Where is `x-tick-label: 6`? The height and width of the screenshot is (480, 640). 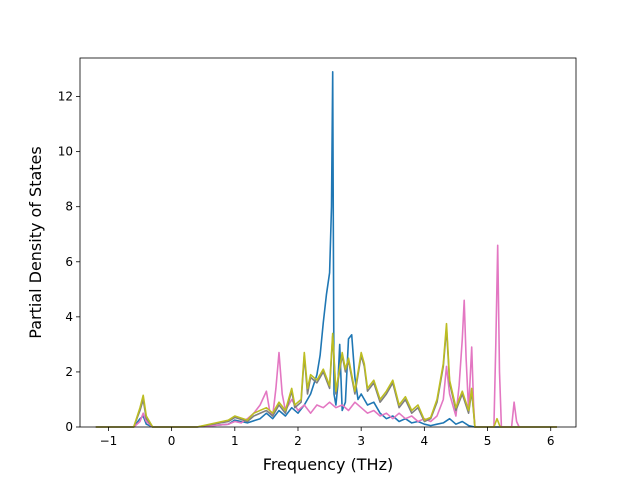 x-tick-label: 6 is located at coordinates (551, 441).